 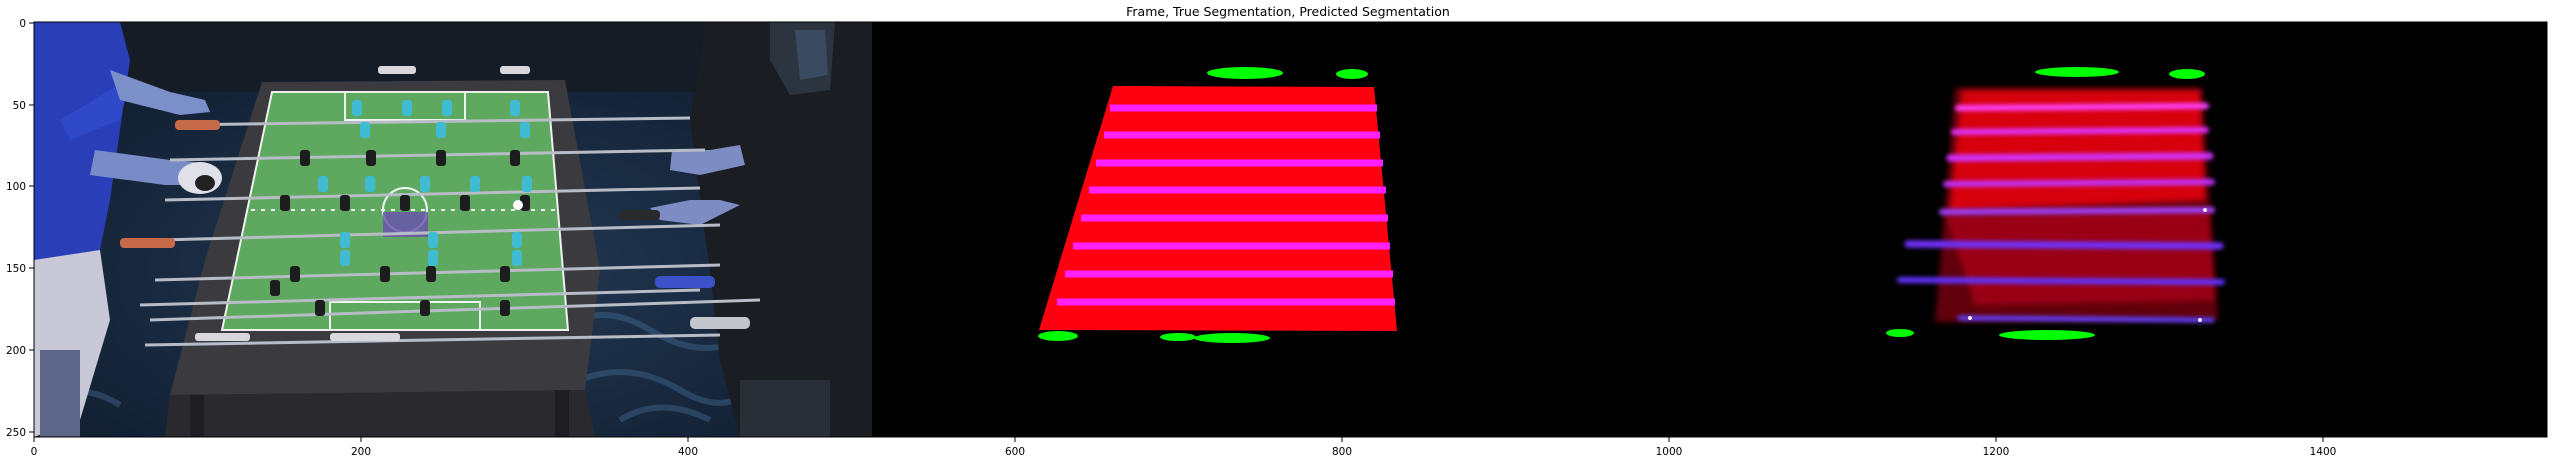 I want to click on x-tick-label: 1400, so click(x=2323, y=452).